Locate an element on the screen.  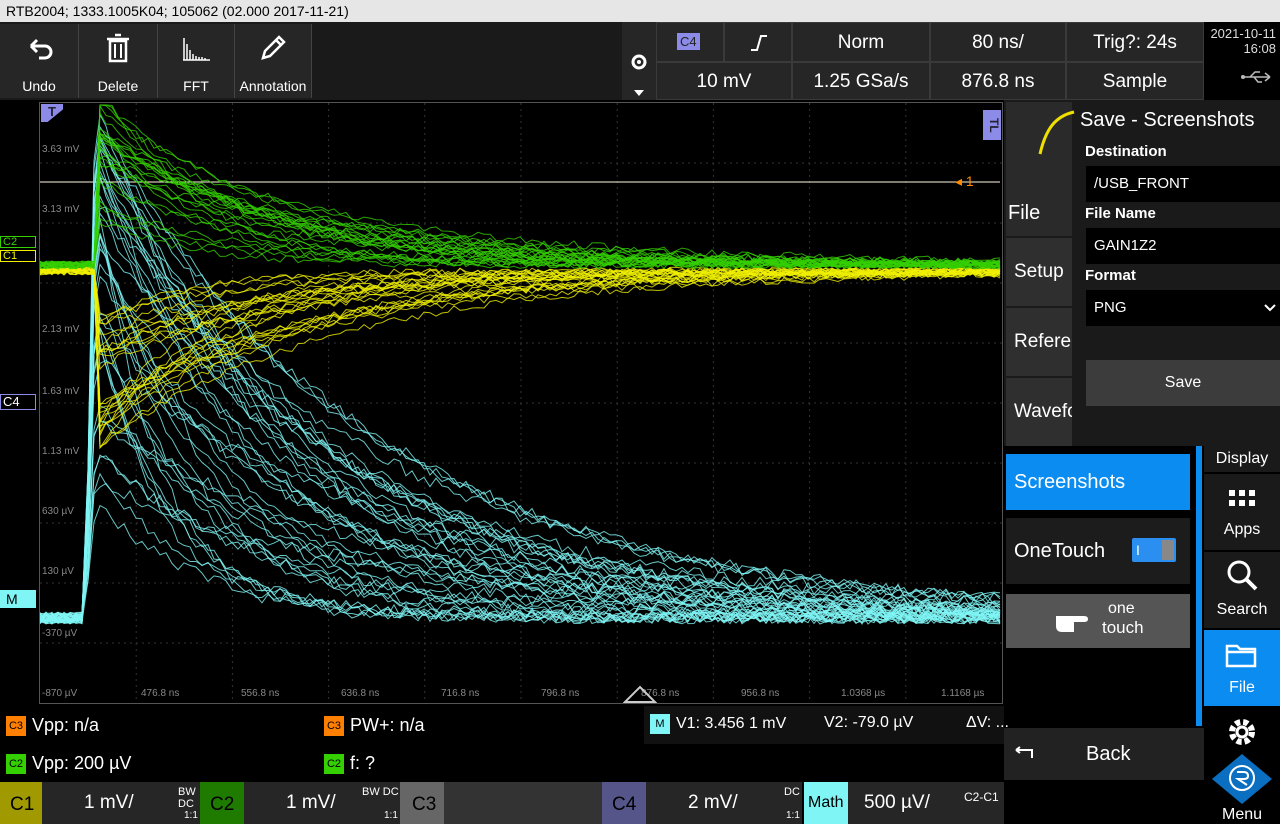
back-button: Back is located at coordinates (1104, 754).